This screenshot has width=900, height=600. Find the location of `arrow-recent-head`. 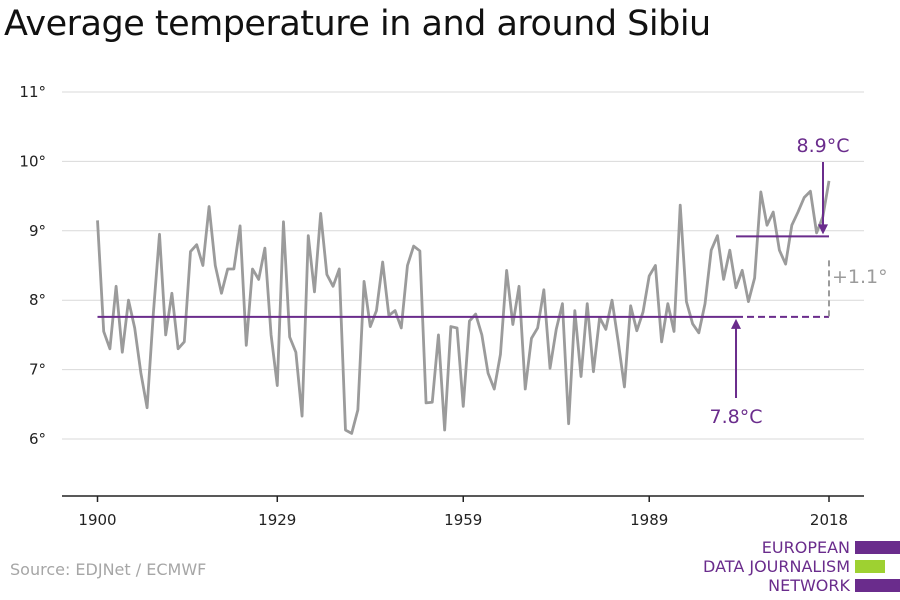

arrow-recent-head is located at coordinates (823, 229).